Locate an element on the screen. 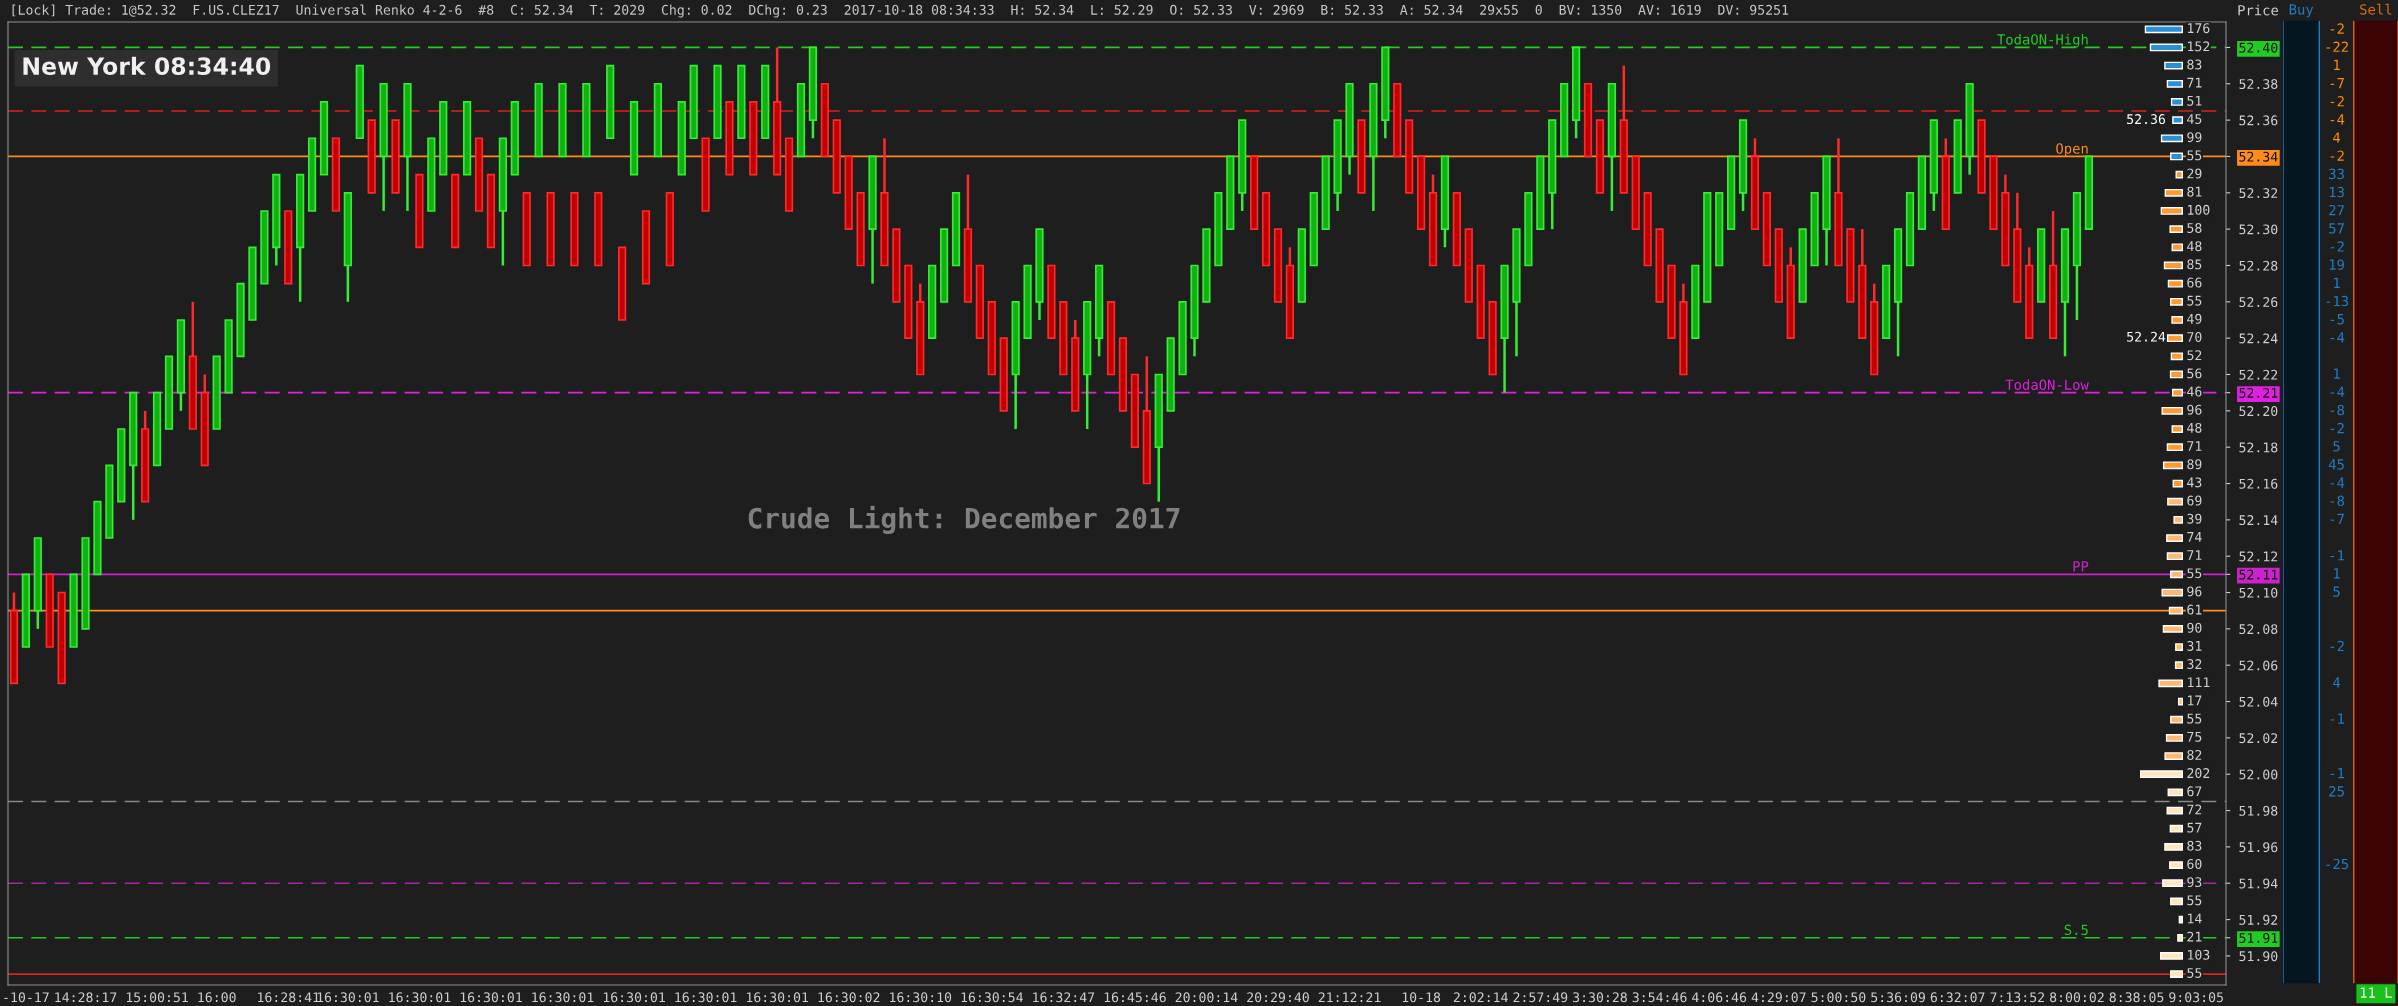  y-tick-label: 52.12 is located at coordinates (2258, 556).